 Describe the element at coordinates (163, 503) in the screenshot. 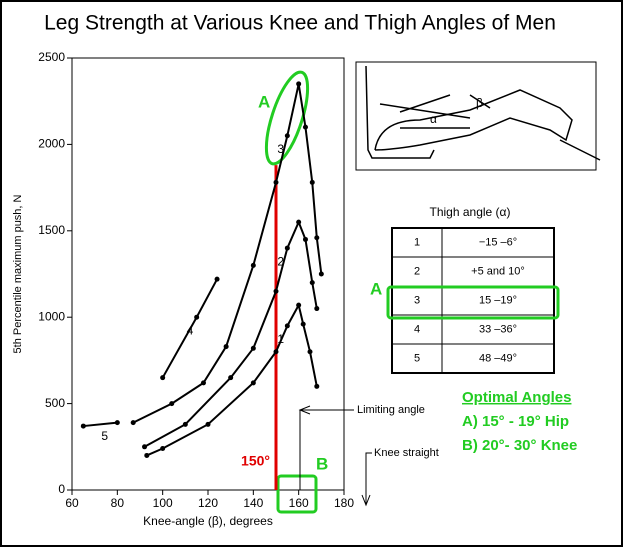

I see `x-tick-label: 100` at that location.